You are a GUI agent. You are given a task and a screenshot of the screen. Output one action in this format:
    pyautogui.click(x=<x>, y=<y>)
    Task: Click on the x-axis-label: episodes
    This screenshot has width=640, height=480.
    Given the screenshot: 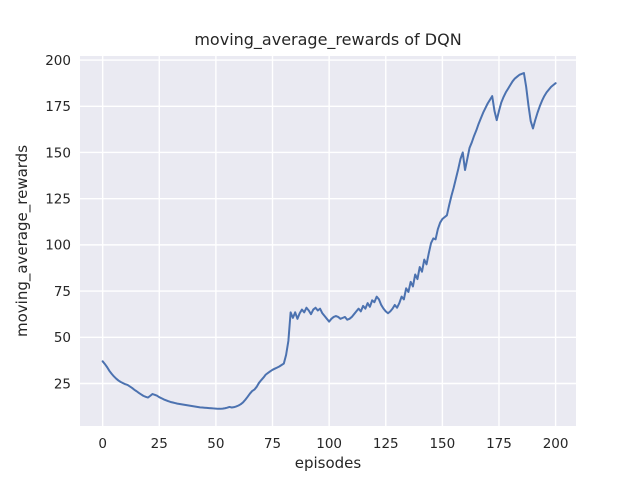 What is the action you would take?
    pyautogui.click(x=328, y=463)
    